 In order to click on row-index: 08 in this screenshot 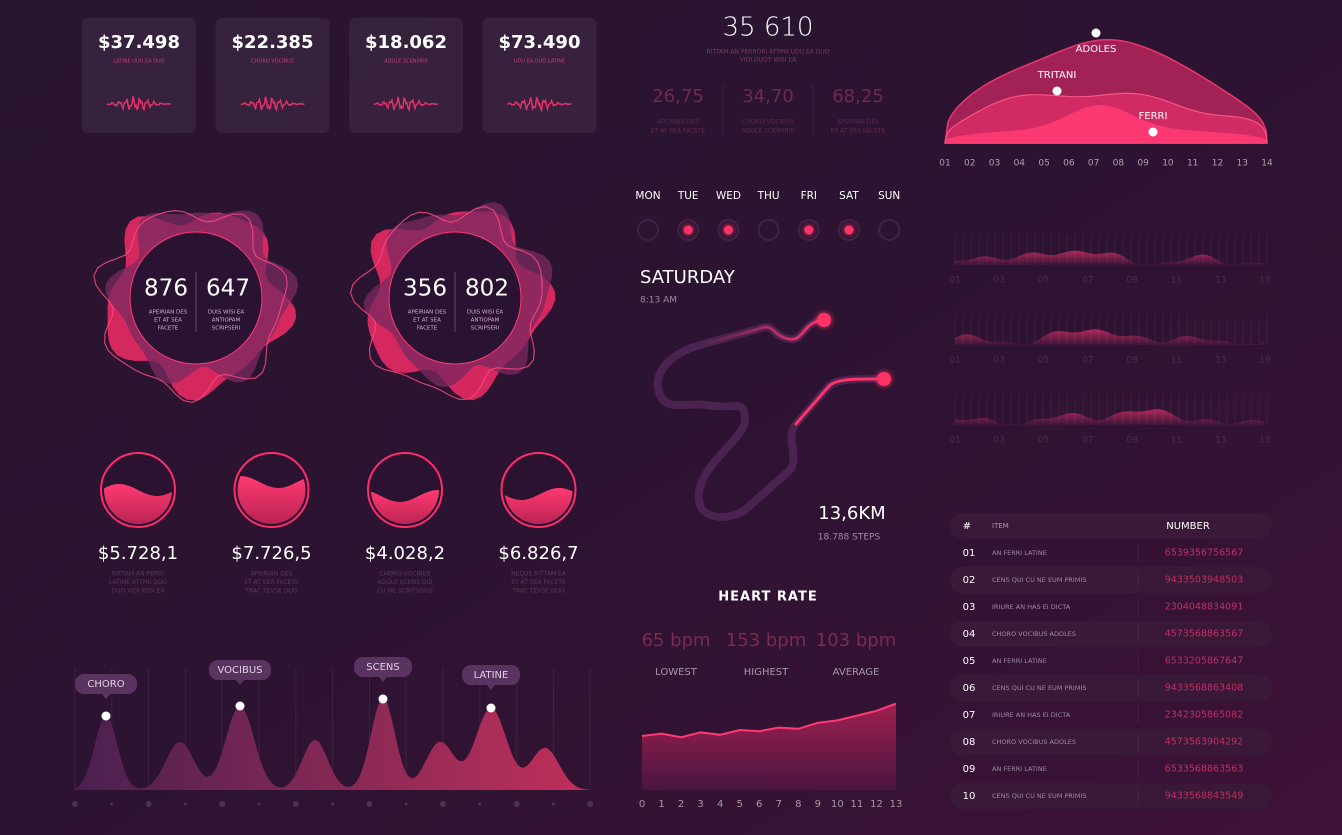, I will do `click(969, 742)`.